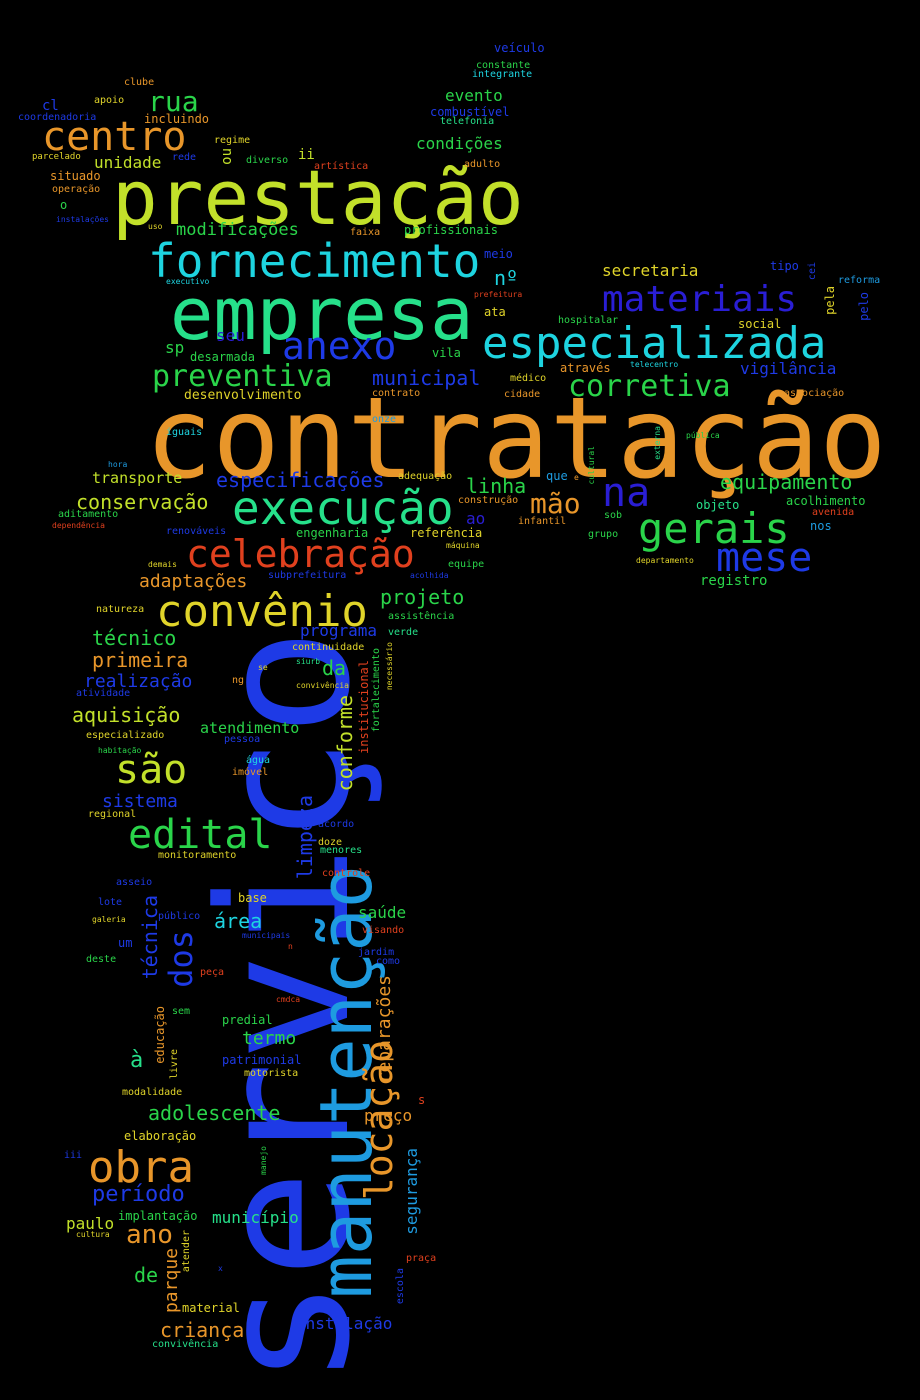  Describe the element at coordinates (88, 514) in the screenshot. I see `word: aditamento` at that location.